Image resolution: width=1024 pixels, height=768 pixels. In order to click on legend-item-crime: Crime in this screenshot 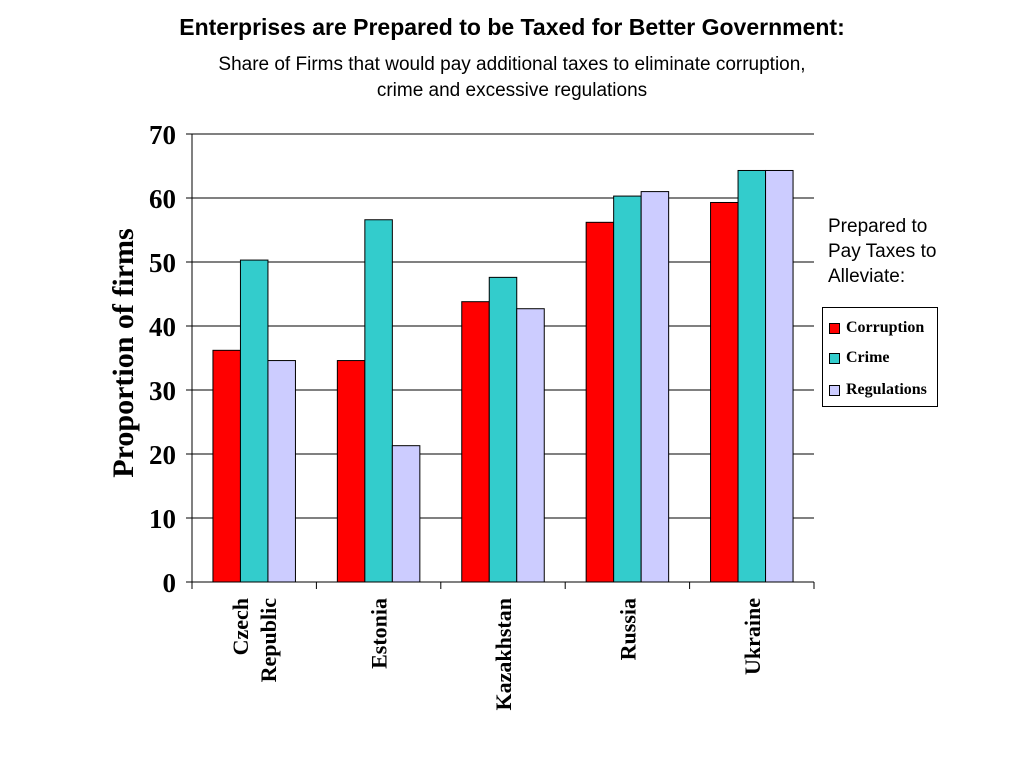, I will do `click(859, 358)`.